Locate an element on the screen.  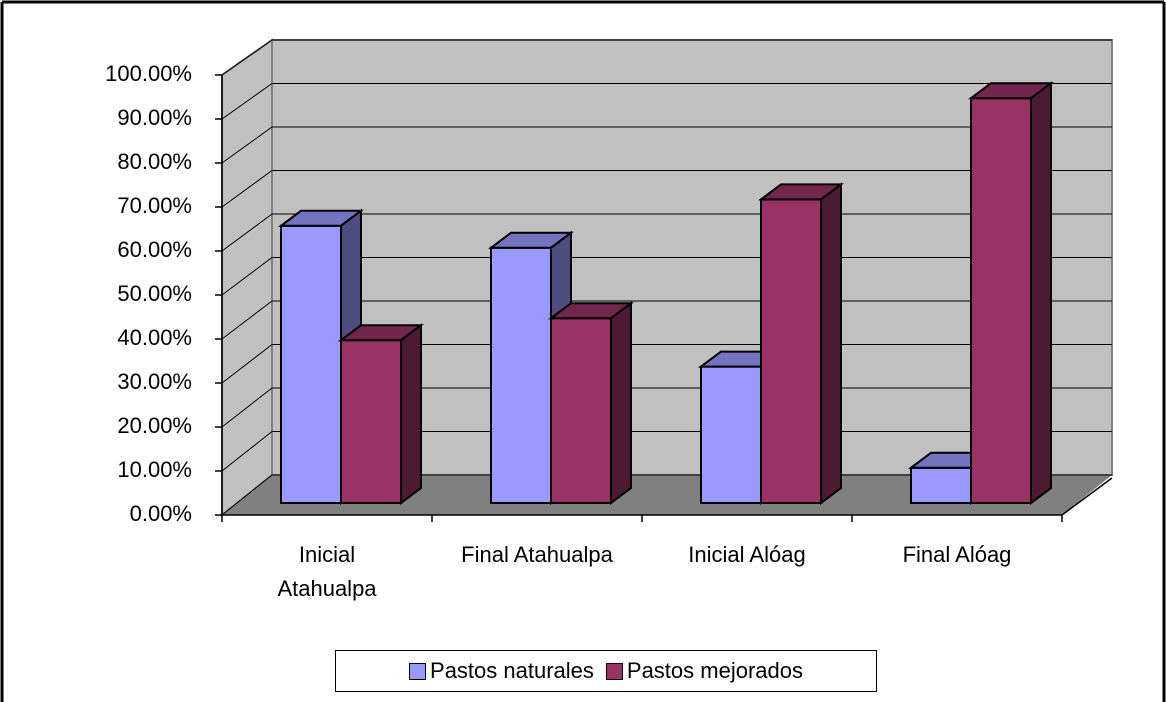
legend-label: Pastos mejorados is located at coordinates (714, 670).